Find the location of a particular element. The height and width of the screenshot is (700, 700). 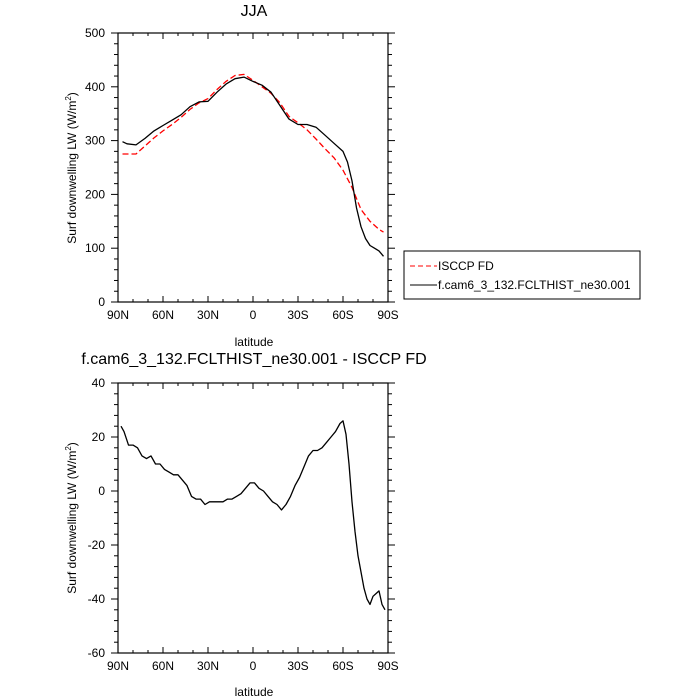

bottom-y-axis-label-main: Surf downwelling LW (W/m is located at coordinates (72, 522).